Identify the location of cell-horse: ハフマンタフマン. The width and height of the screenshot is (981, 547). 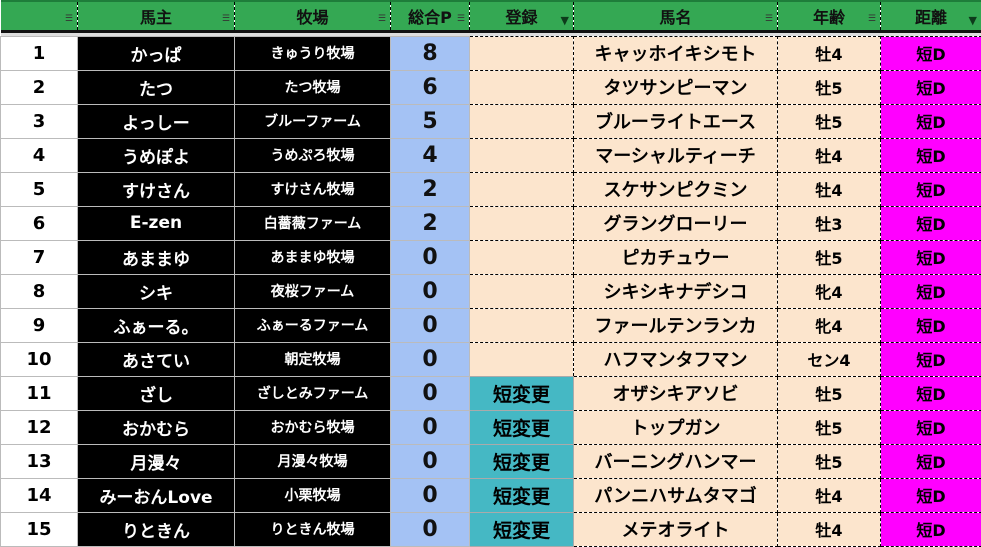
(676, 359).